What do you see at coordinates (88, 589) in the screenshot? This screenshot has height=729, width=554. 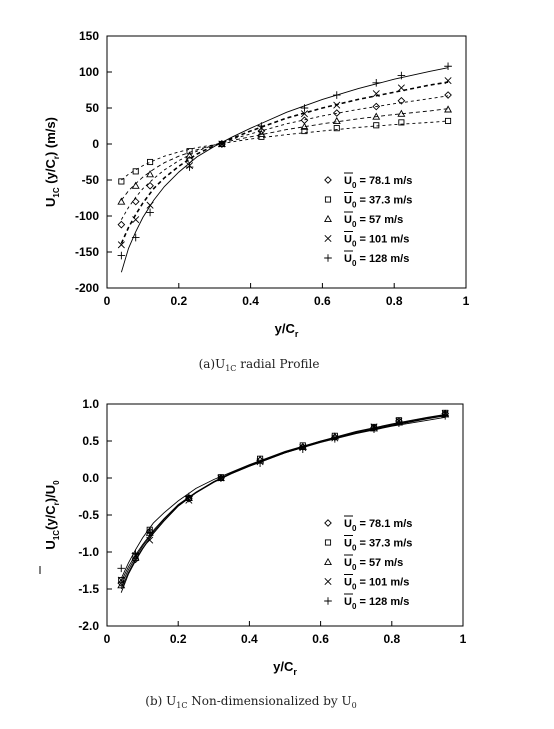 I see `y-tick-label: -1.5` at bounding box center [88, 589].